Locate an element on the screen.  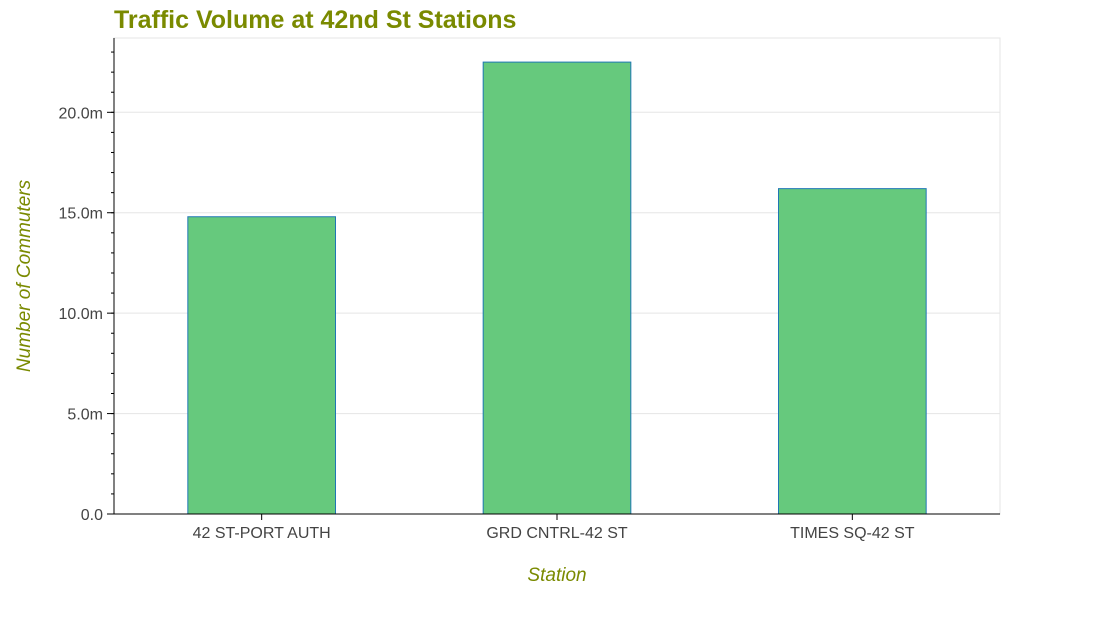
chart-title: Traffic Volume at 42nd St Stations is located at coordinates (315, 20).